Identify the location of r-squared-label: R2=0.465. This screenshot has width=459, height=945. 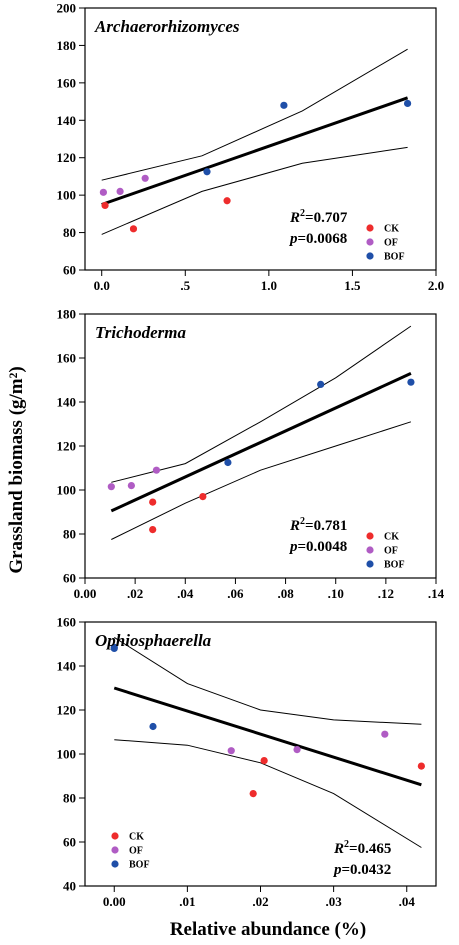
(362, 848).